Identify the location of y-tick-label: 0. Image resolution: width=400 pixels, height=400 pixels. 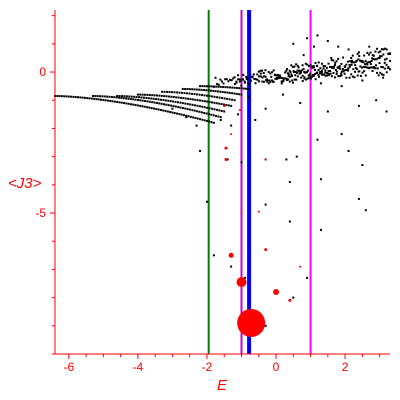
(42, 72).